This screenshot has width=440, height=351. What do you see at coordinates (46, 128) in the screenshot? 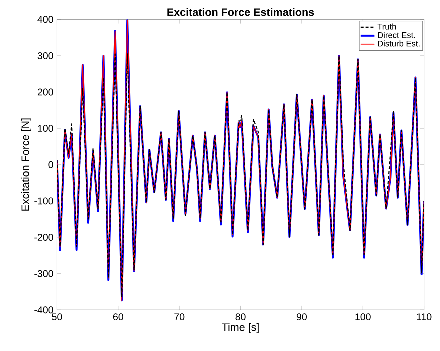
I see `y-tick-label: 100` at bounding box center [46, 128].